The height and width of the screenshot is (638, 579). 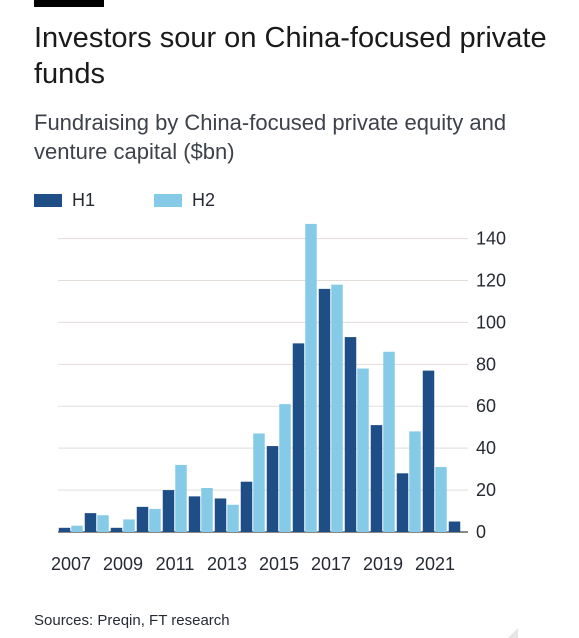 I want to click on page-corner, so click(x=513, y=633).